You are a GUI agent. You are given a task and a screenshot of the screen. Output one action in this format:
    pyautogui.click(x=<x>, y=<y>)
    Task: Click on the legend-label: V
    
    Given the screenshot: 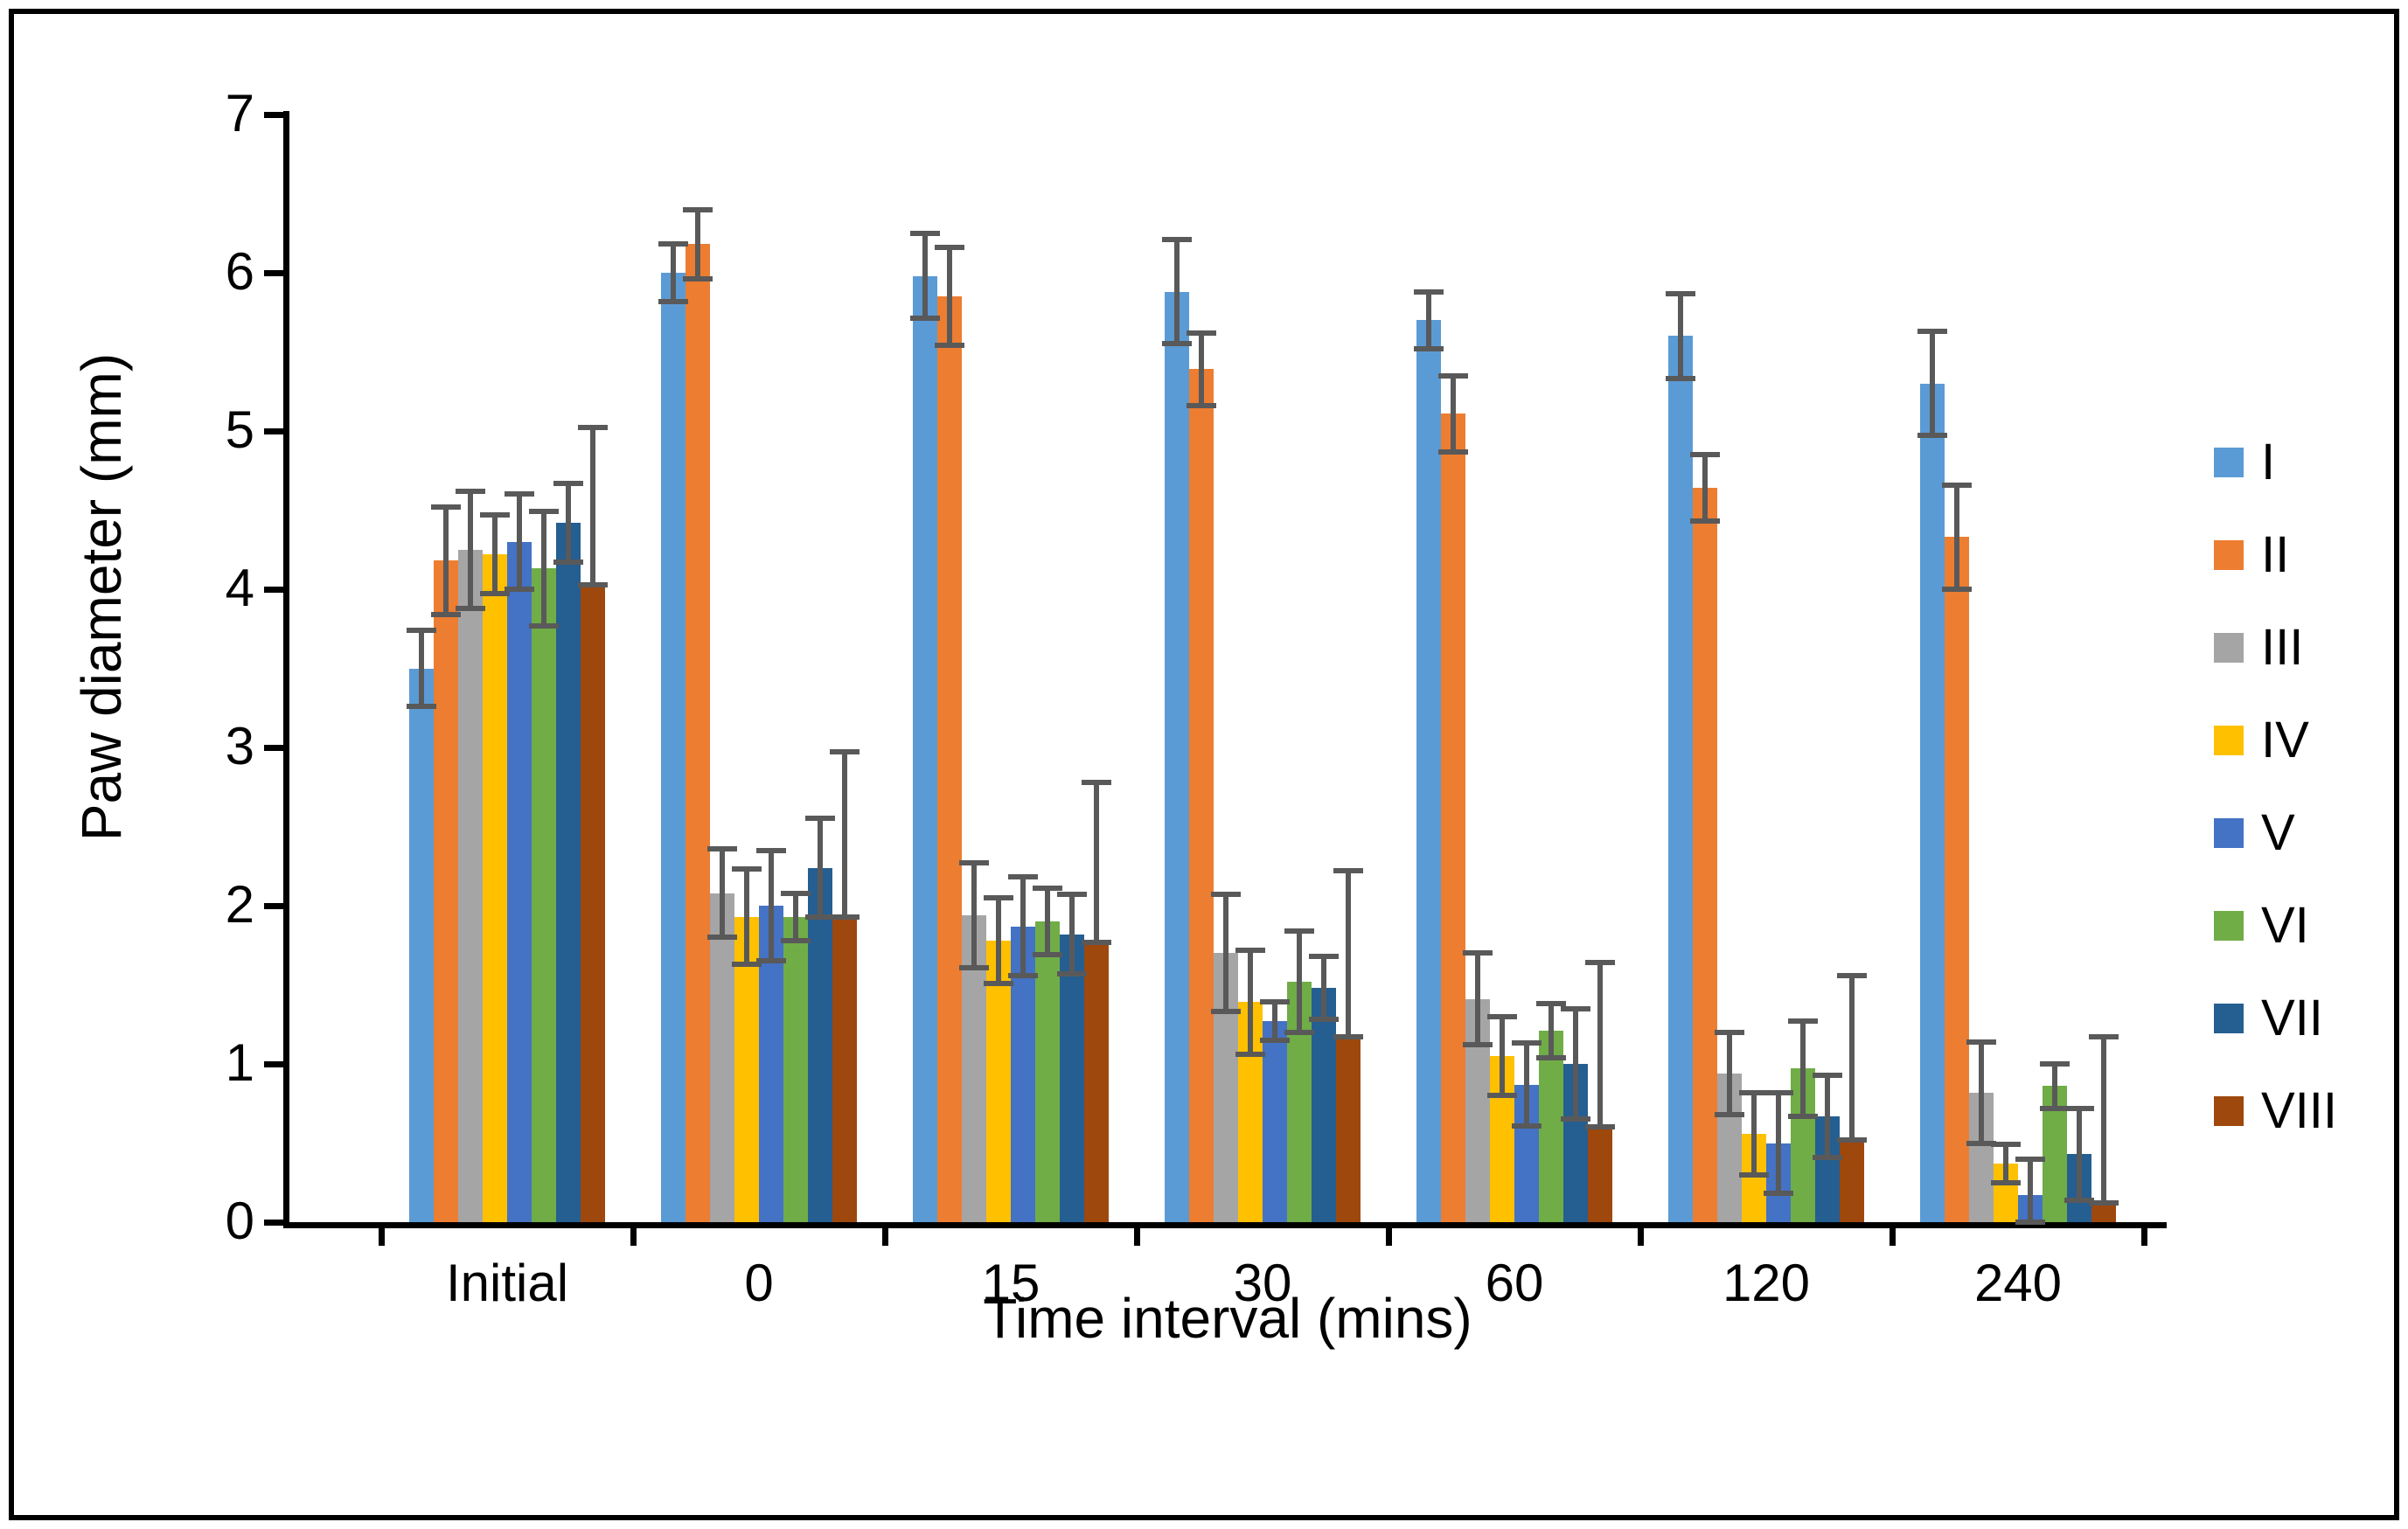 What is the action you would take?
    pyautogui.click(x=2278, y=832)
    